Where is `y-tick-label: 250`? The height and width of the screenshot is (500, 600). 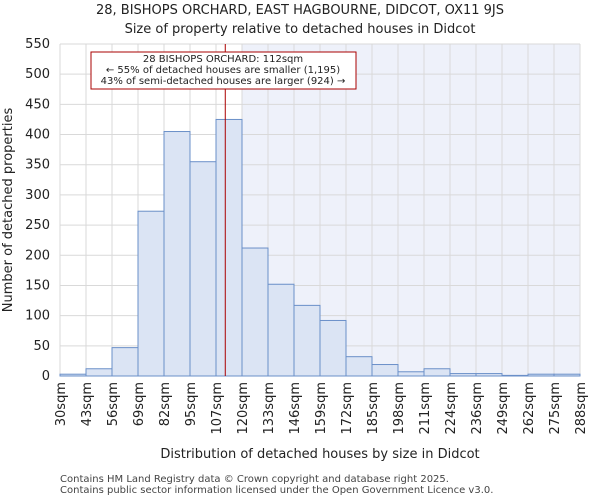
y-tick-label: 250 is located at coordinates (37, 225).